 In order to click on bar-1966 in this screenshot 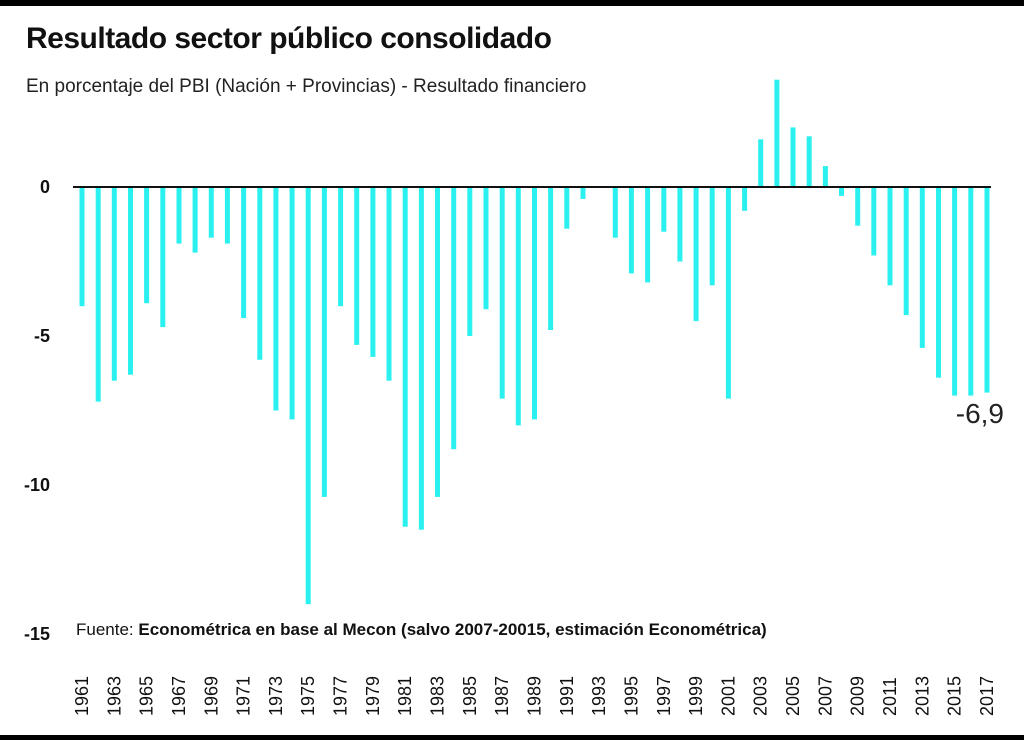, I will do `click(163, 257)`.